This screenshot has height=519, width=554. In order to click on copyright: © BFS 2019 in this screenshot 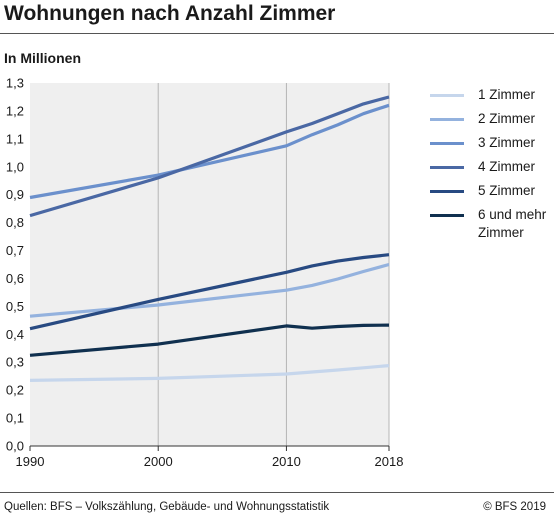, I will do `click(514, 507)`.